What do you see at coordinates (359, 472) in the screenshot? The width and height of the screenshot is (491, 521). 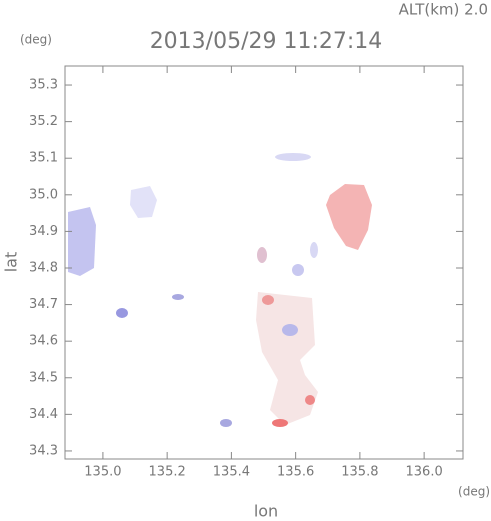 I see `x-tick-label: 135.8` at bounding box center [359, 472].